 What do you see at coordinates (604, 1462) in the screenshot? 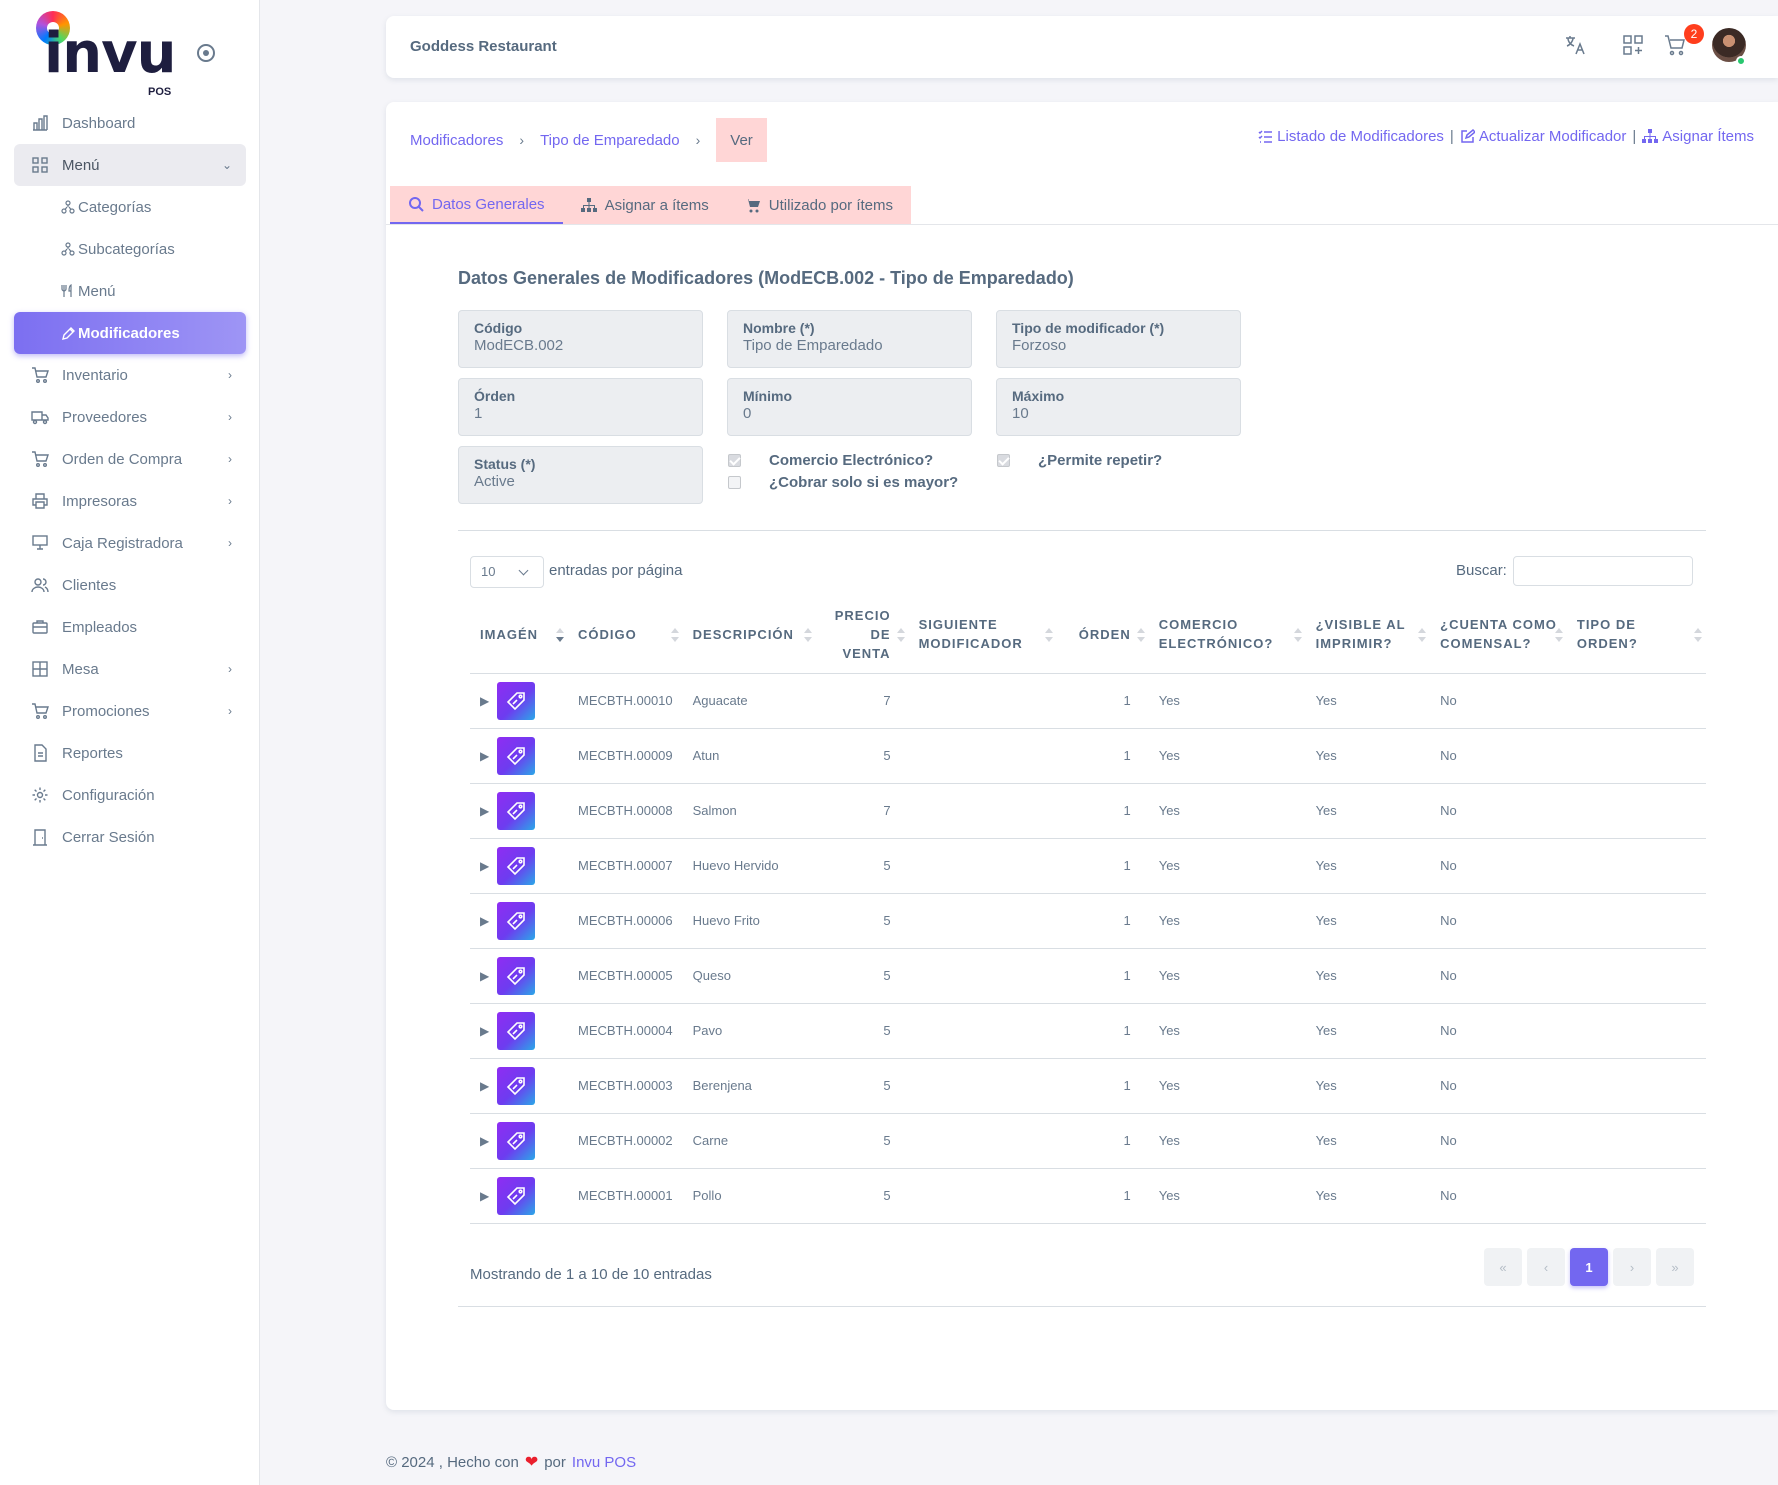
I see `footer-invu-link: Invu POS` at bounding box center [604, 1462].